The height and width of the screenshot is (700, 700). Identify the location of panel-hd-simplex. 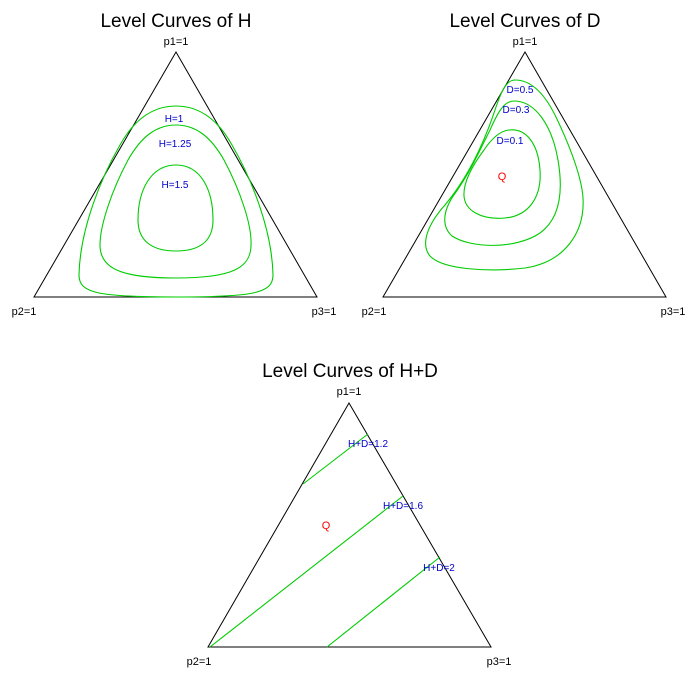
(349, 525).